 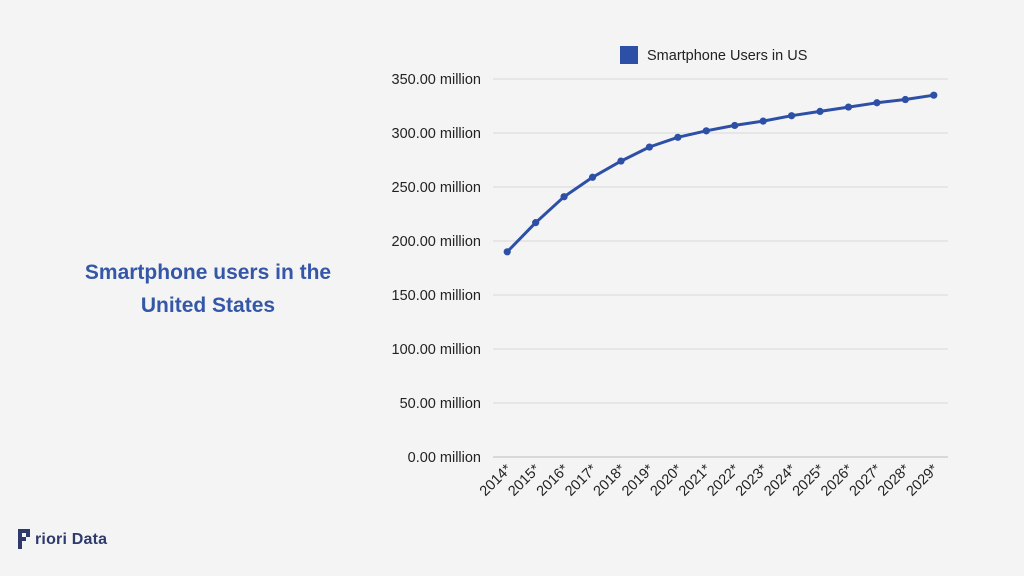 I want to click on brand-name: riori Data, so click(x=71, y=539).